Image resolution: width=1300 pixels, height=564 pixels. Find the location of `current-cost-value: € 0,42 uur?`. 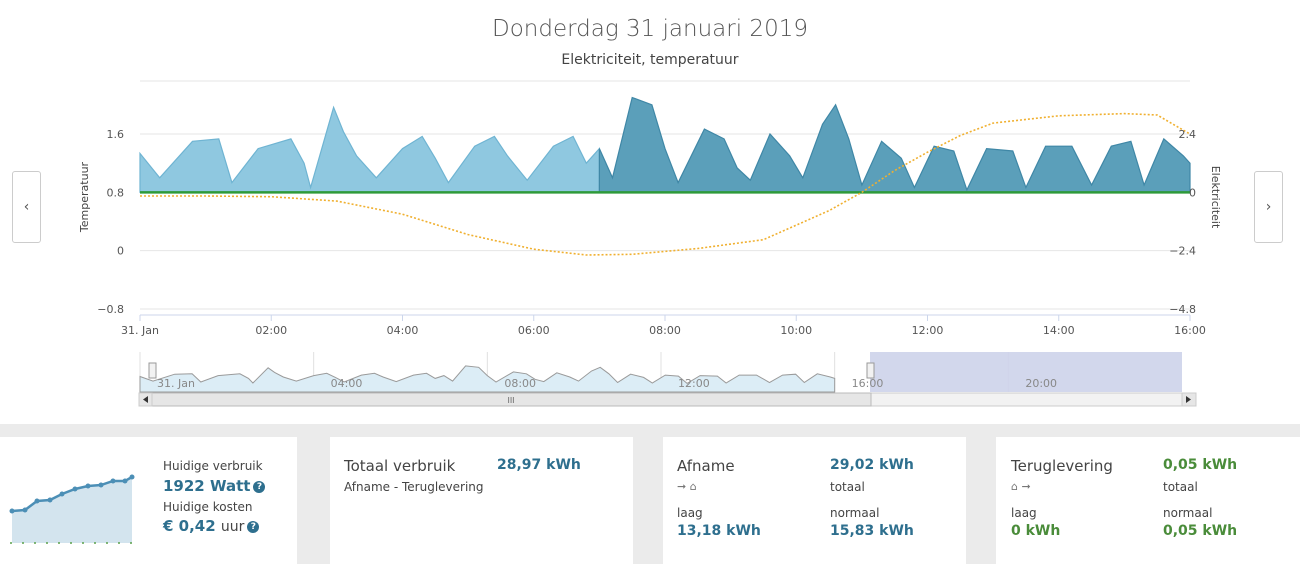

current-cost-value: € 0,42 uur? is located at coordinates (211, 526).